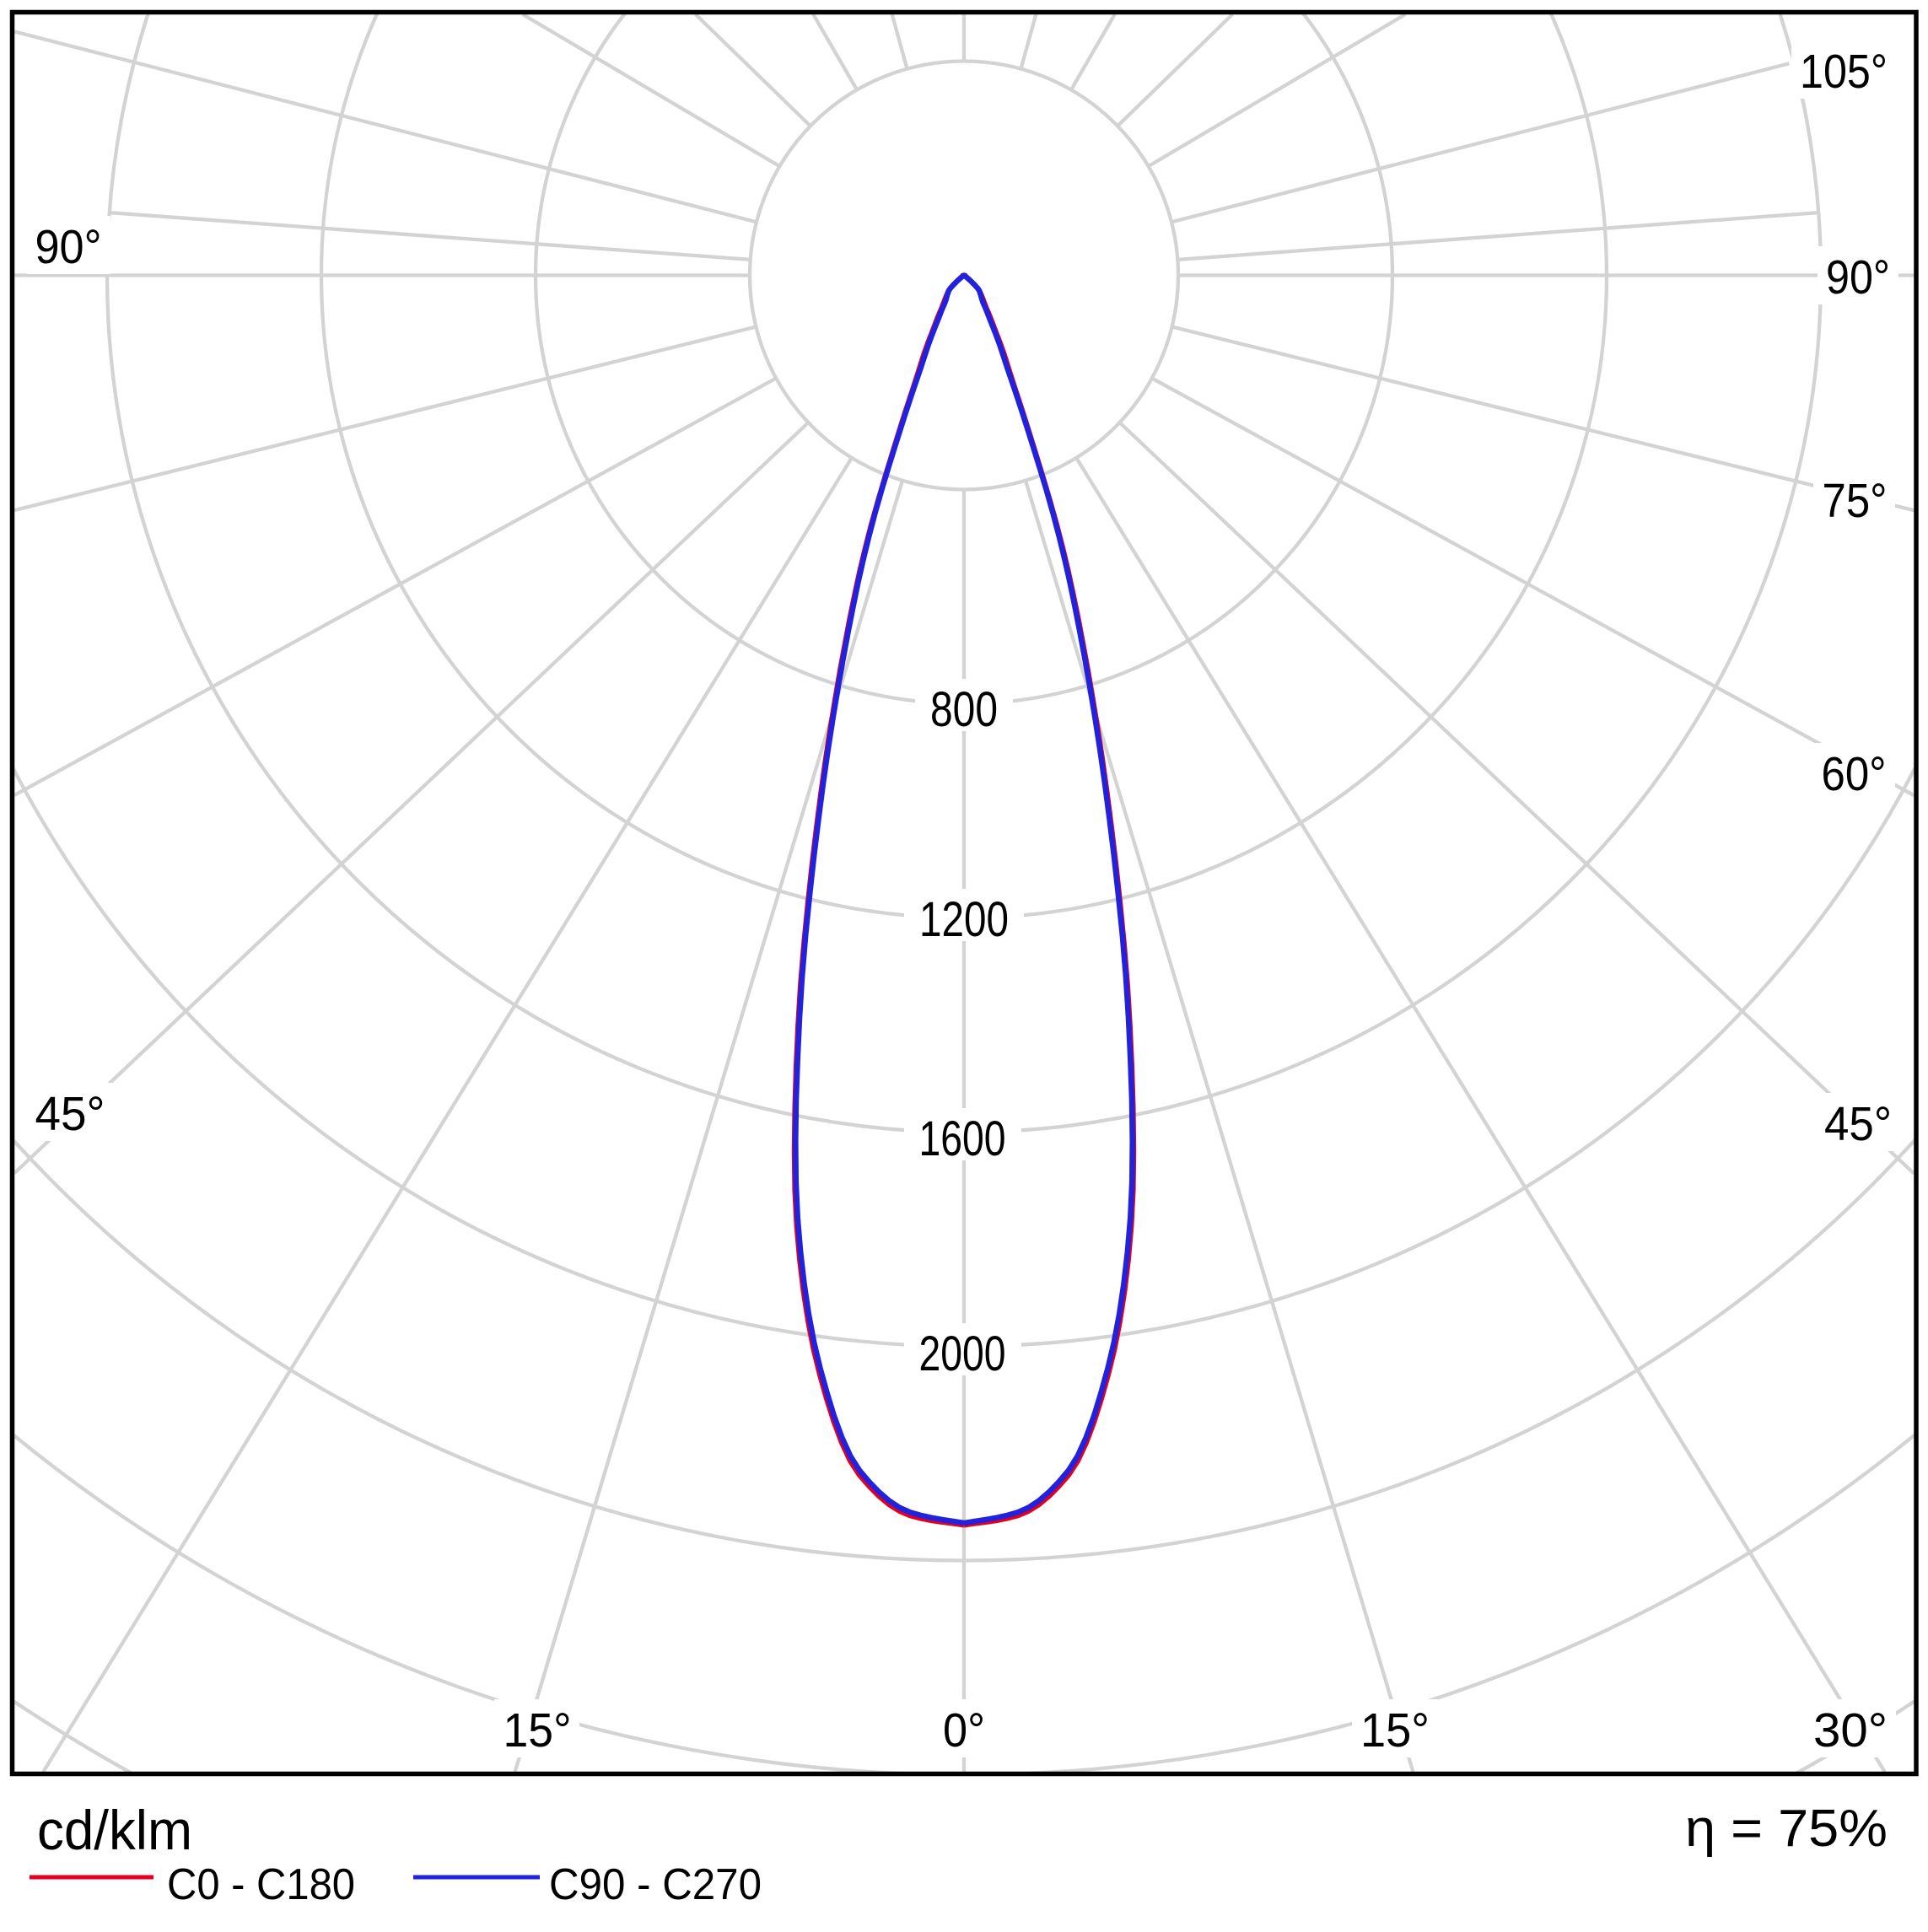  Describe the element at coordinates (114, 1830) in the screenshot. I see `svg-text: cd/klm` at that location.